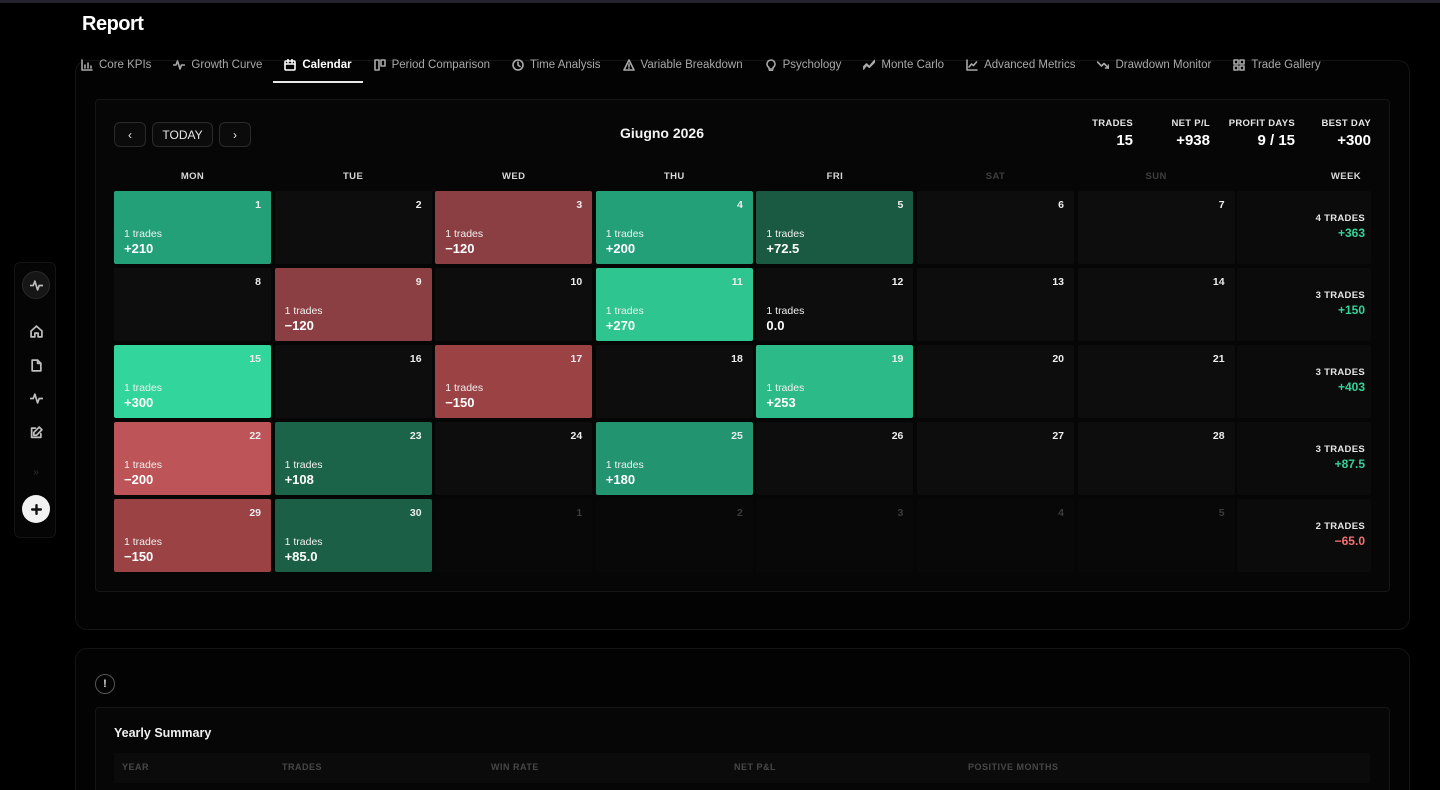 The image size is (1440, 790). Describe the element at coordinates (36, 509) in the screenshot. I see `add-button` at that location.